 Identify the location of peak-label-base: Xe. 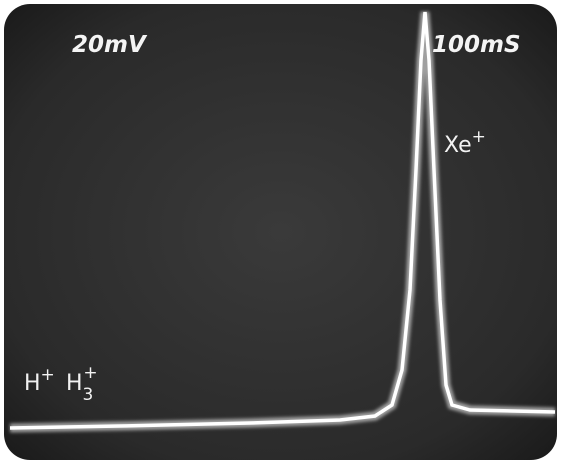
(458, 145).